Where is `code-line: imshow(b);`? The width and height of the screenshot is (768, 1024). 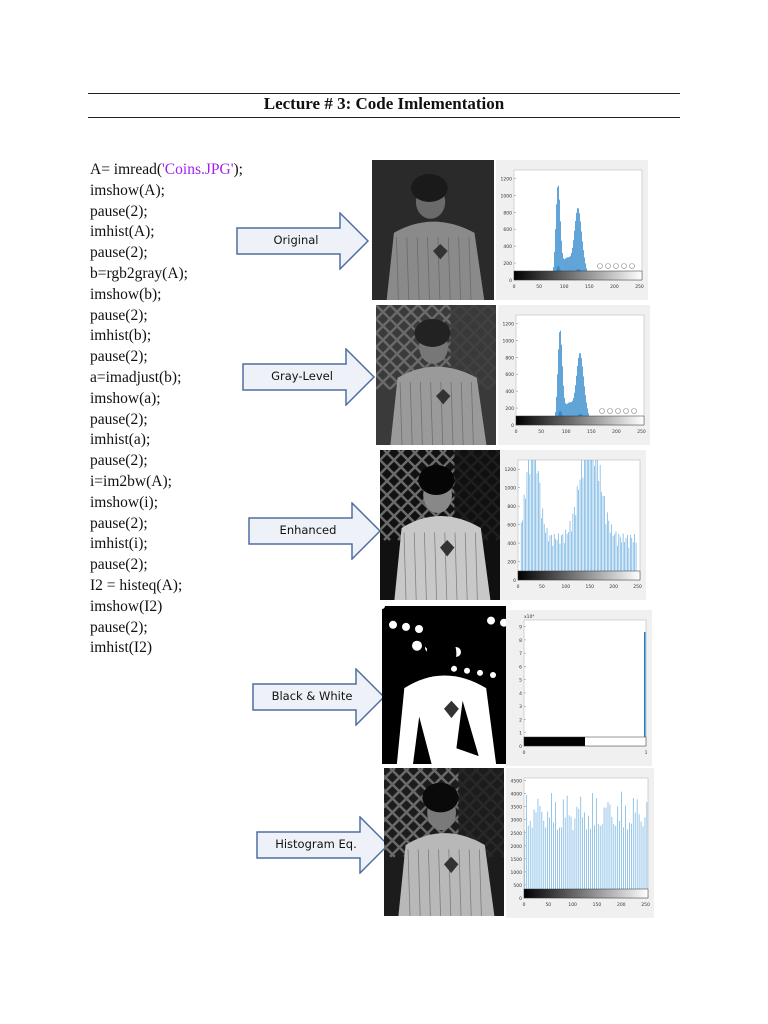
code-line: imshow(b); is located at coordinates (126, 294).